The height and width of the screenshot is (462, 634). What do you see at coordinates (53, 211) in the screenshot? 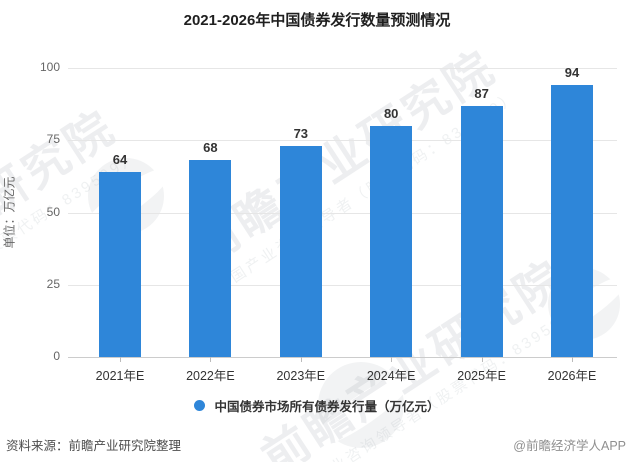
I see `y-tick-label: 50` at bounding box center [53, 211].